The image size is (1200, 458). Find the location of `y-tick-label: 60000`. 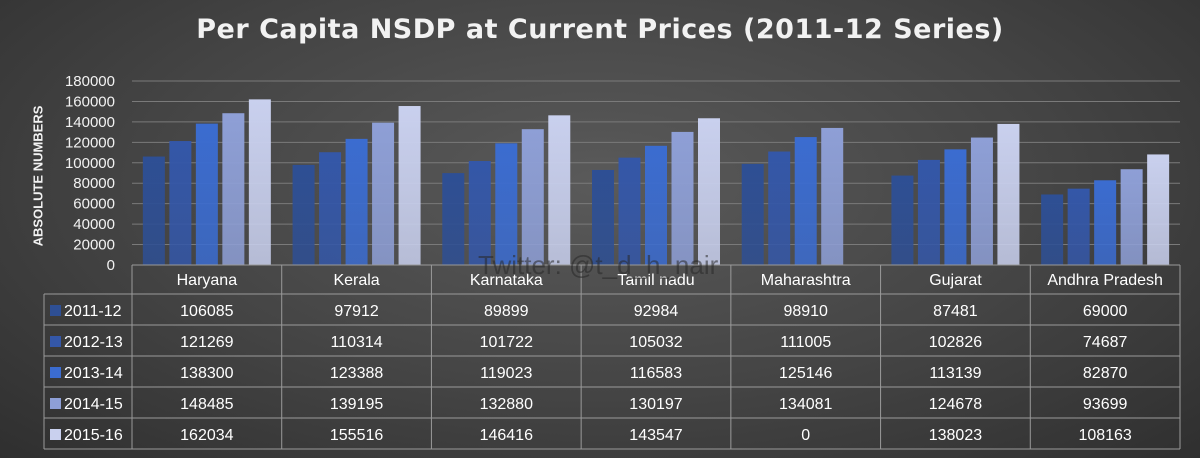

y-tick-label: 60000 is located at coordinates (94, 204).